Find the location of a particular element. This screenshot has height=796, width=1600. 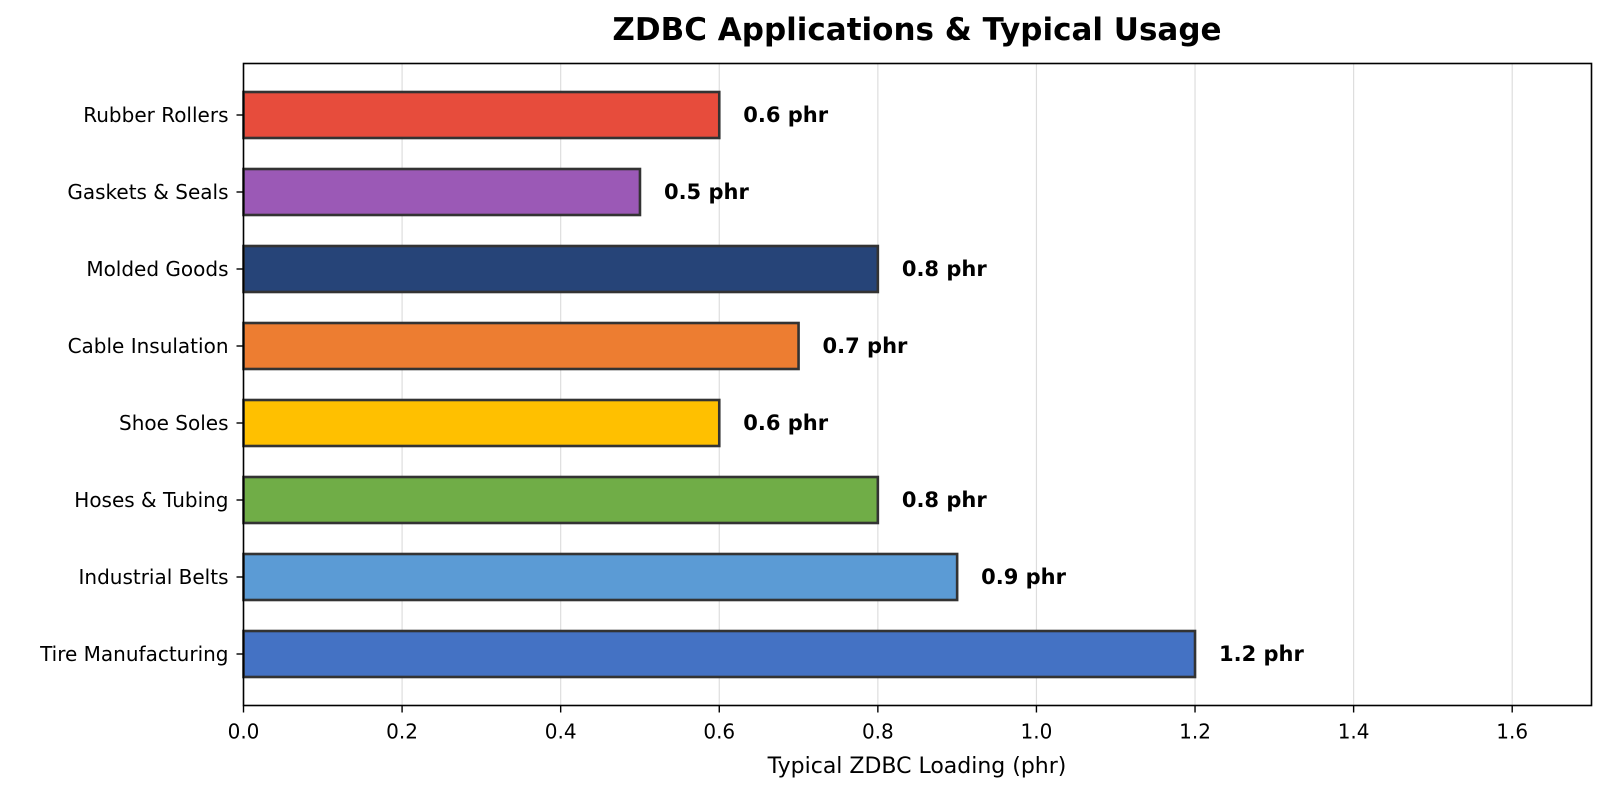

x-axis-ticks: 0.0 0.2 0.4 0.6 0.8 1.0 1.2 1.4 1.6 is located at coordinates (878, 724).